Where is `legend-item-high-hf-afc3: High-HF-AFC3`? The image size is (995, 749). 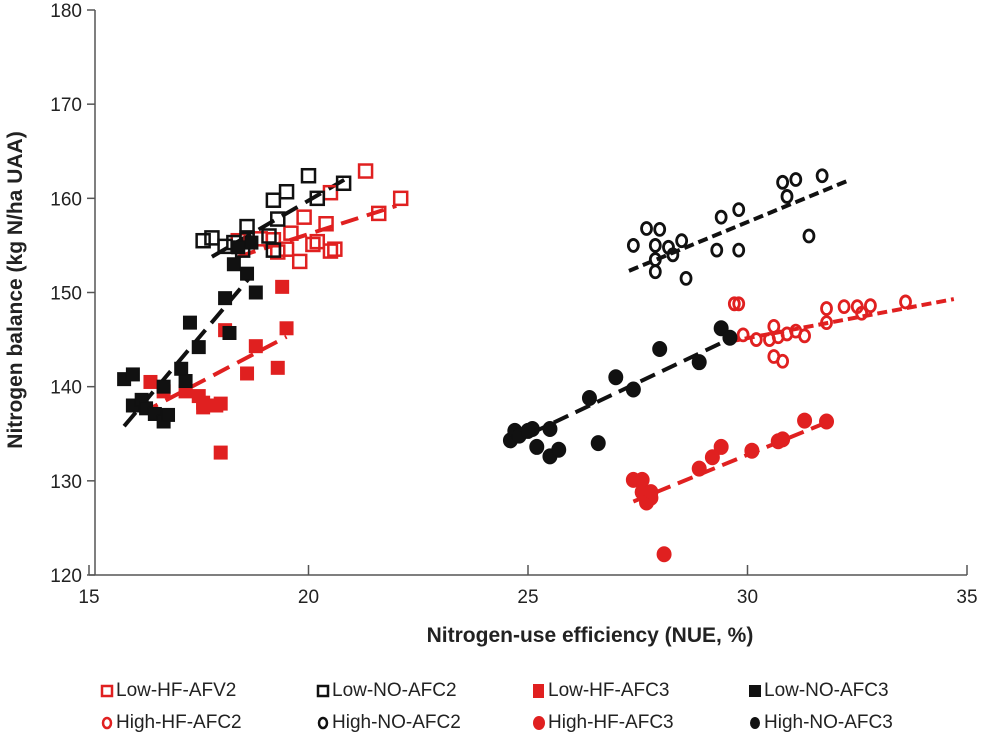
legend-item-high-hf-afc3: High-HF-AFC3 is located at coordinates (640, 723).